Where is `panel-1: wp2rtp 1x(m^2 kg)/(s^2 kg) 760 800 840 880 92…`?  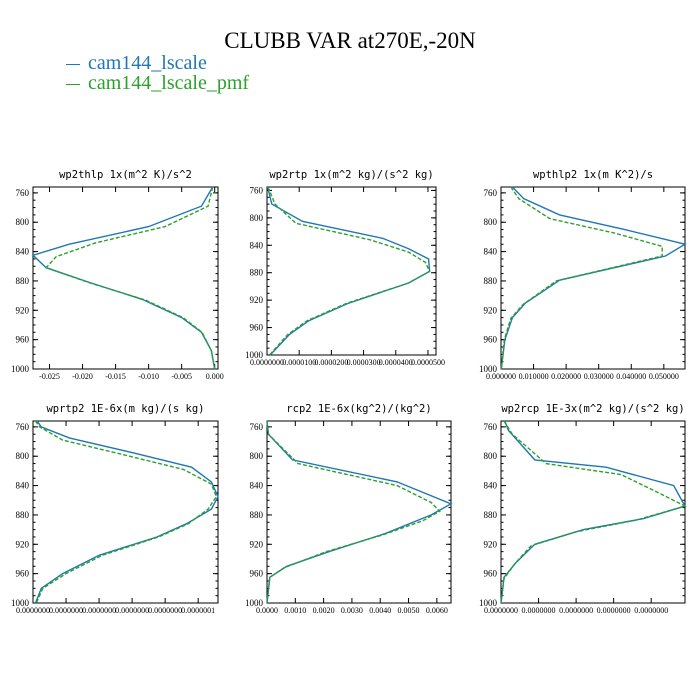 panel-1: wp2rtp 1x(m^2 kg)/(s^2 kg) 760 800 840 880 92… is located at coordinates (345, 268).